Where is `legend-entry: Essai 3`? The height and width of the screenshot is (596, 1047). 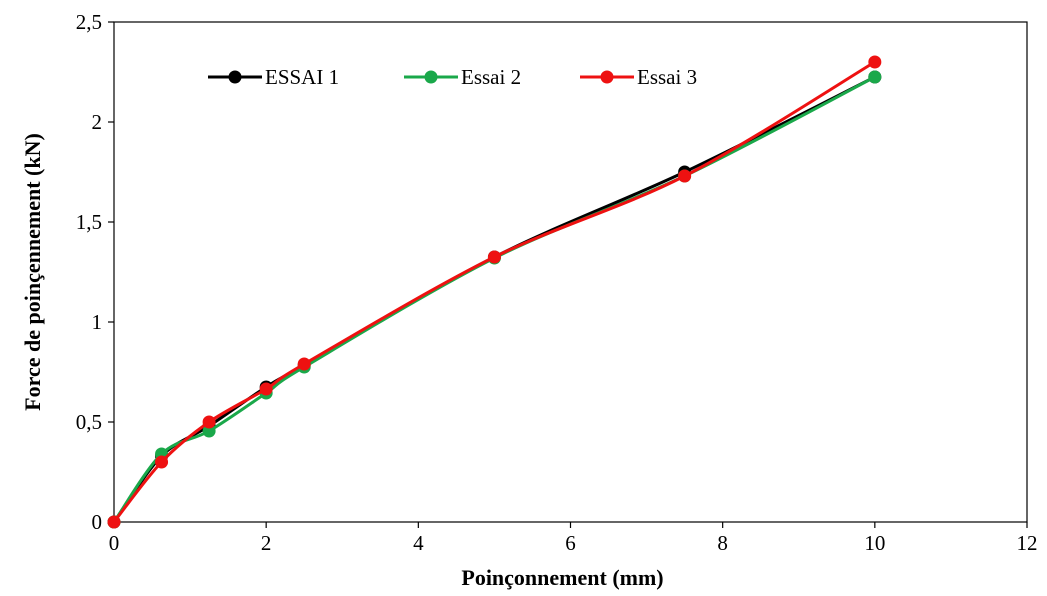 legend-entry: Essai 3 is located at coordinates (638, 77).